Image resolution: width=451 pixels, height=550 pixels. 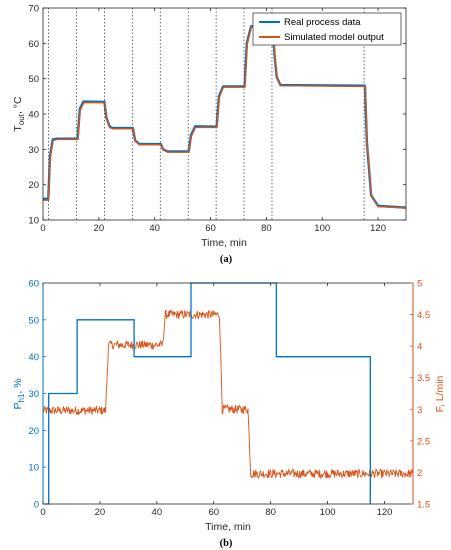 What do you see at coordinates (21, 397) in the screenshot?
I see `chart-b-left-label-sub: h1` at bounding box center [21, 397].